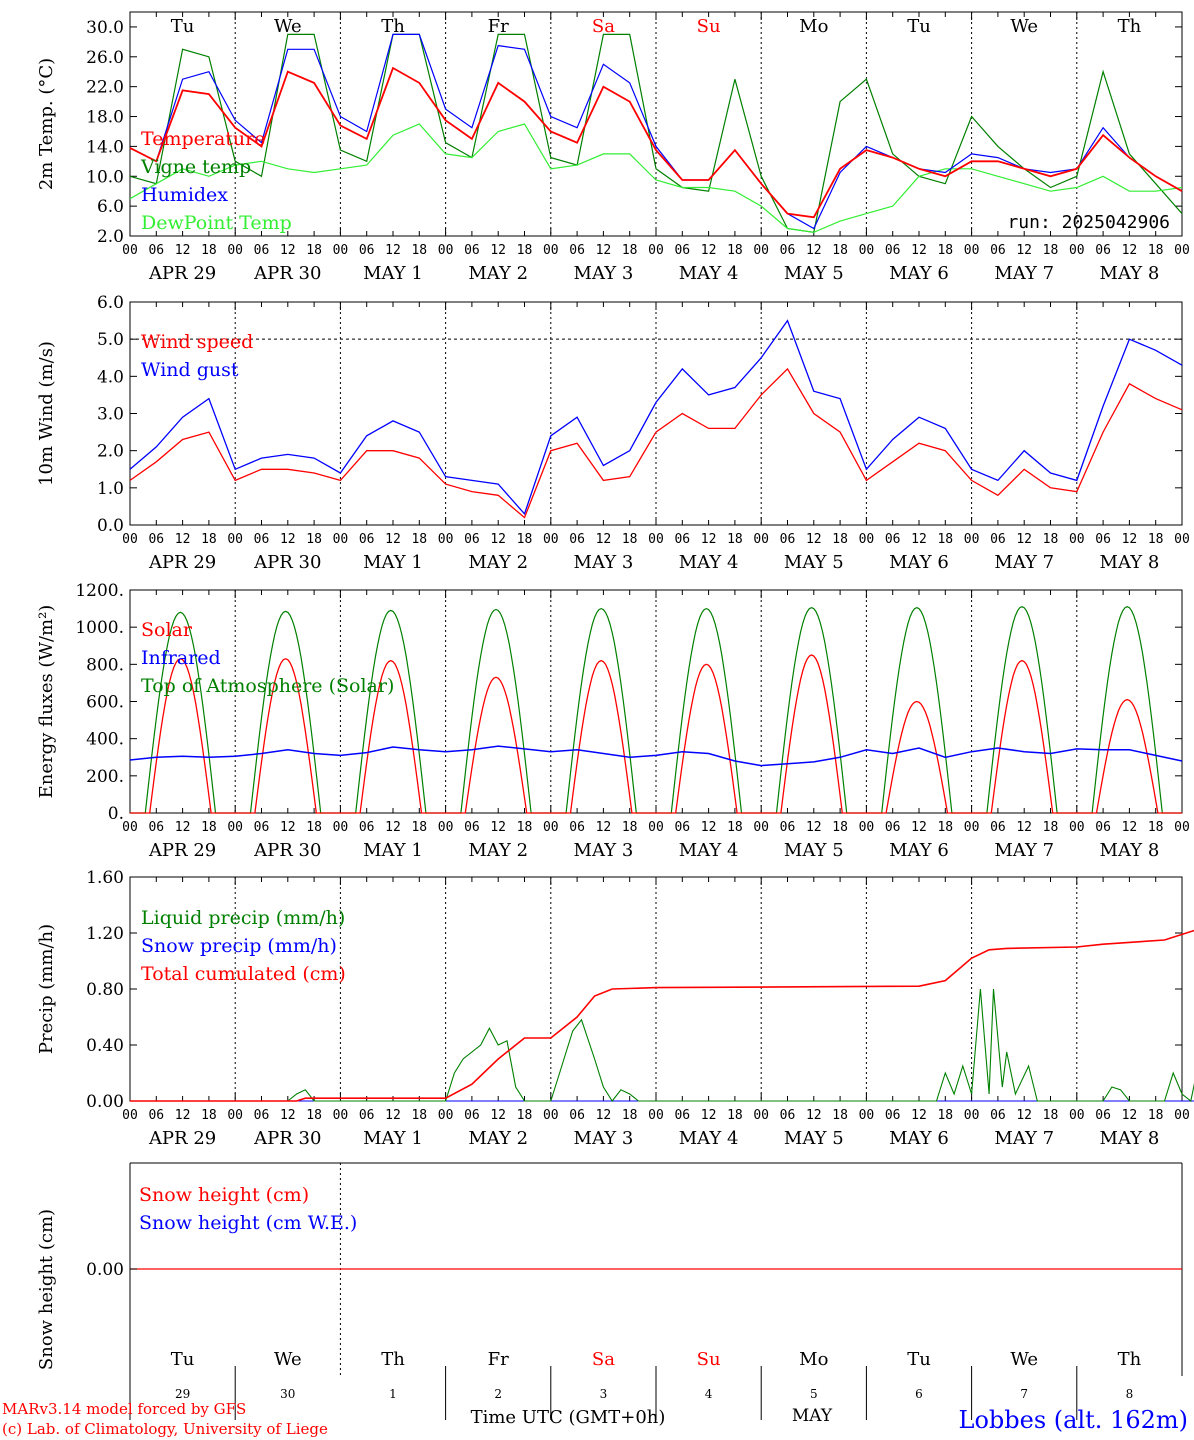 This screenshot has height=1440, width=1194. I want to click on date-label: APR 30, so click(287, 1138).